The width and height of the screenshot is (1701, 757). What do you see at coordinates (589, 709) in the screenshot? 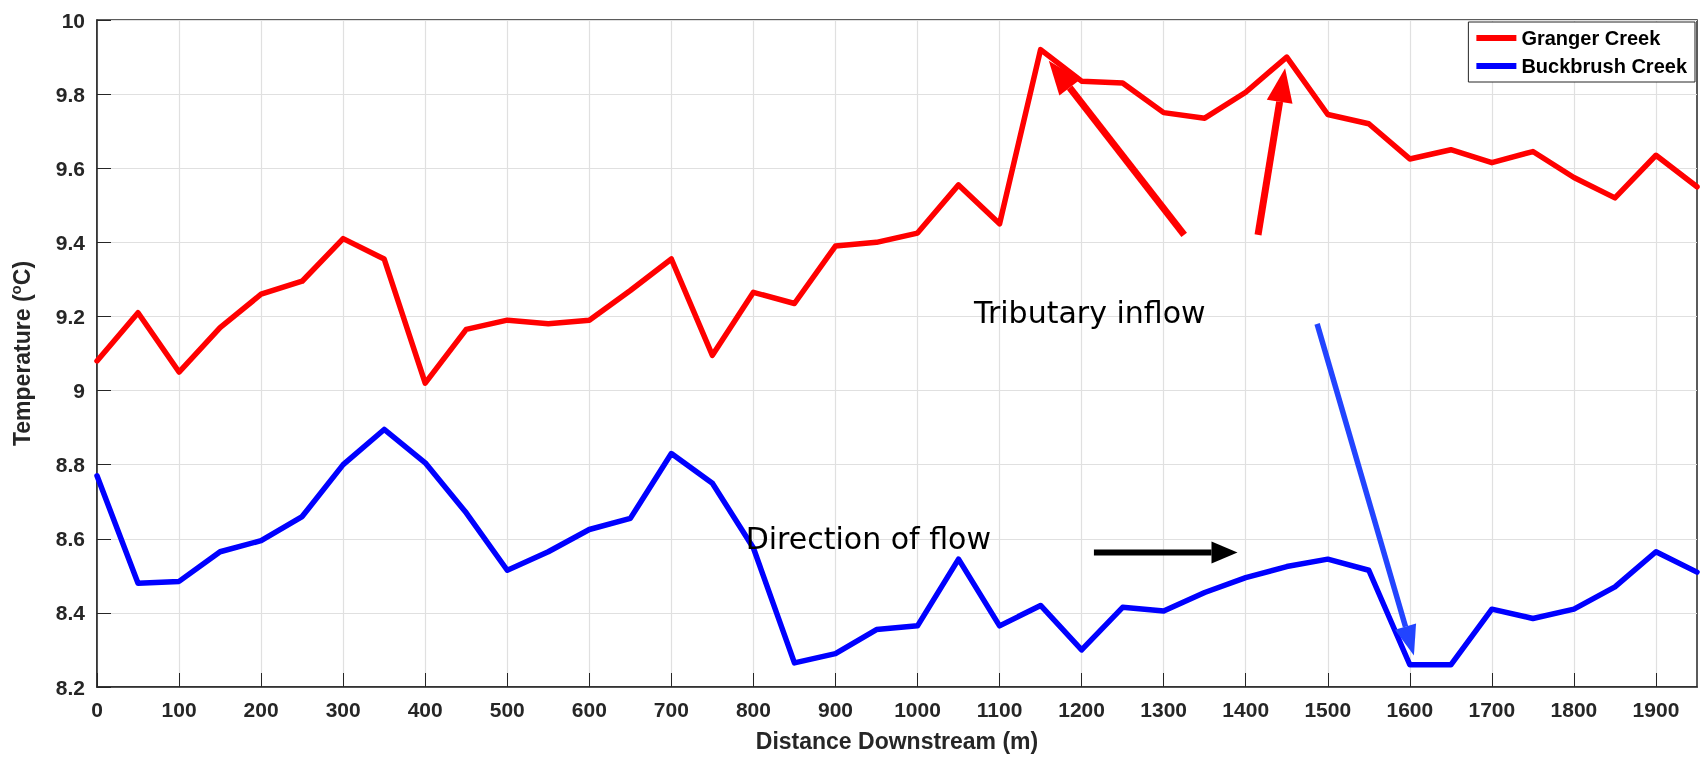
I see `x-tick-label: 600` at bounding box center [589, 709].